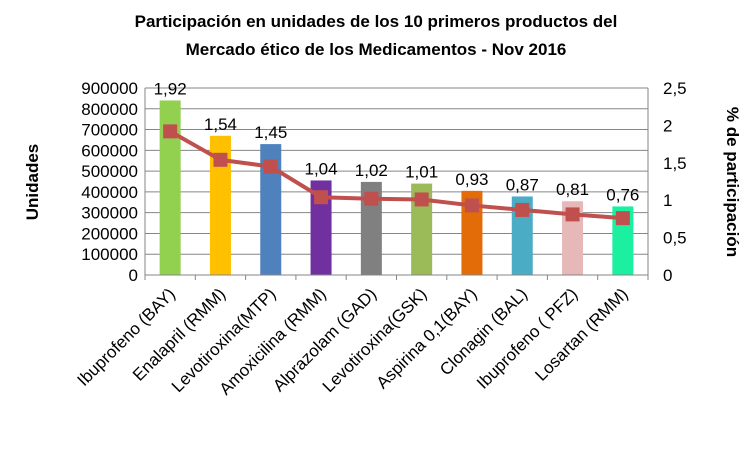  What do you see at coordinates (133, 275) in the screenshot?
I see `y-tick-label: 0` at bounding box center [133, 275].